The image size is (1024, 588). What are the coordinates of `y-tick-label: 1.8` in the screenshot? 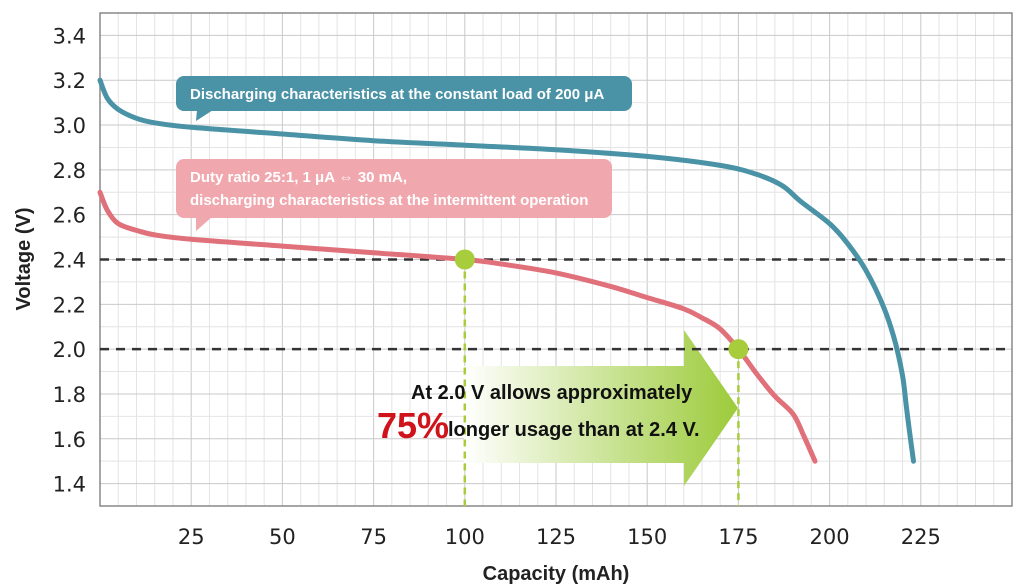 It's located at (69, 395).